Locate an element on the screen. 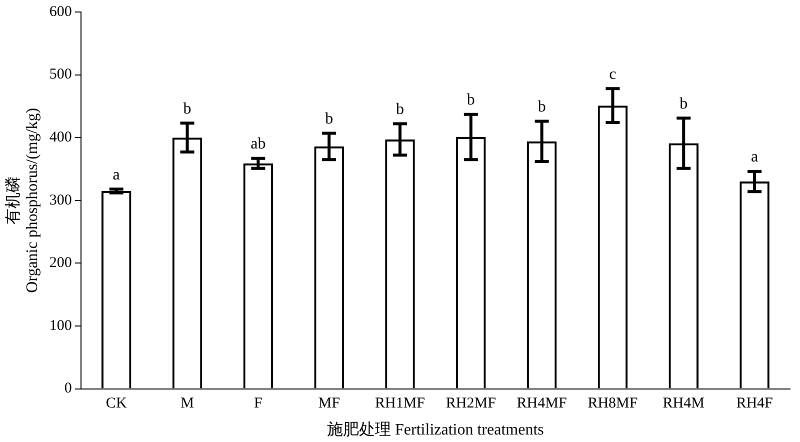 This screenshot has width=800, height=442. x-tick-label: RH4M is located at coordinates (683, 404).